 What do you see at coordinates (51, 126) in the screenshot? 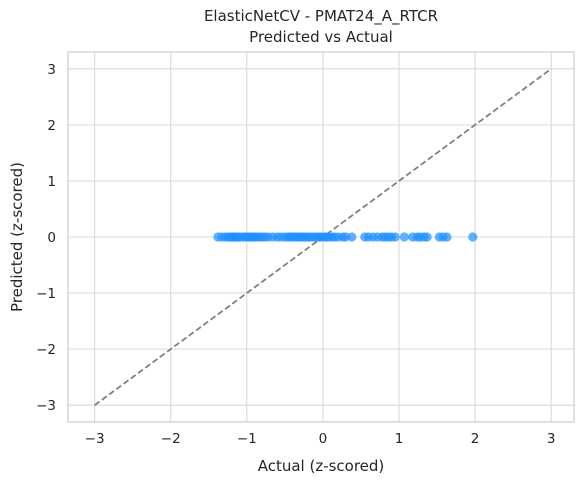
I see `y-tick-label: 2` at bounding box center [51, 126].